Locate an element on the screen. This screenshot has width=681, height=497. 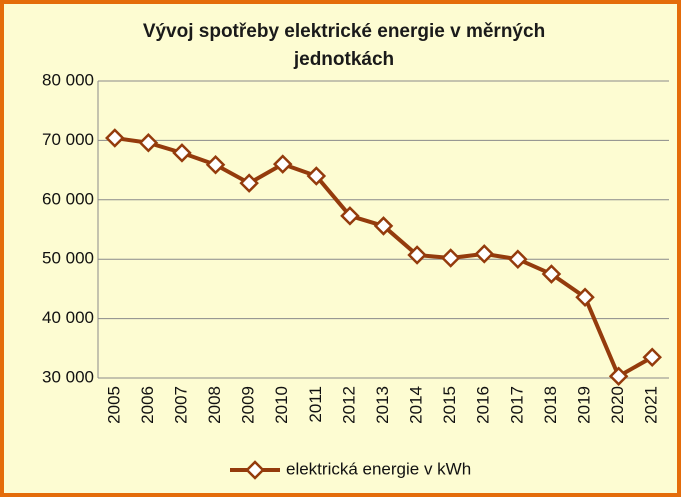
legend-marker is located at coordinates (255, 470).